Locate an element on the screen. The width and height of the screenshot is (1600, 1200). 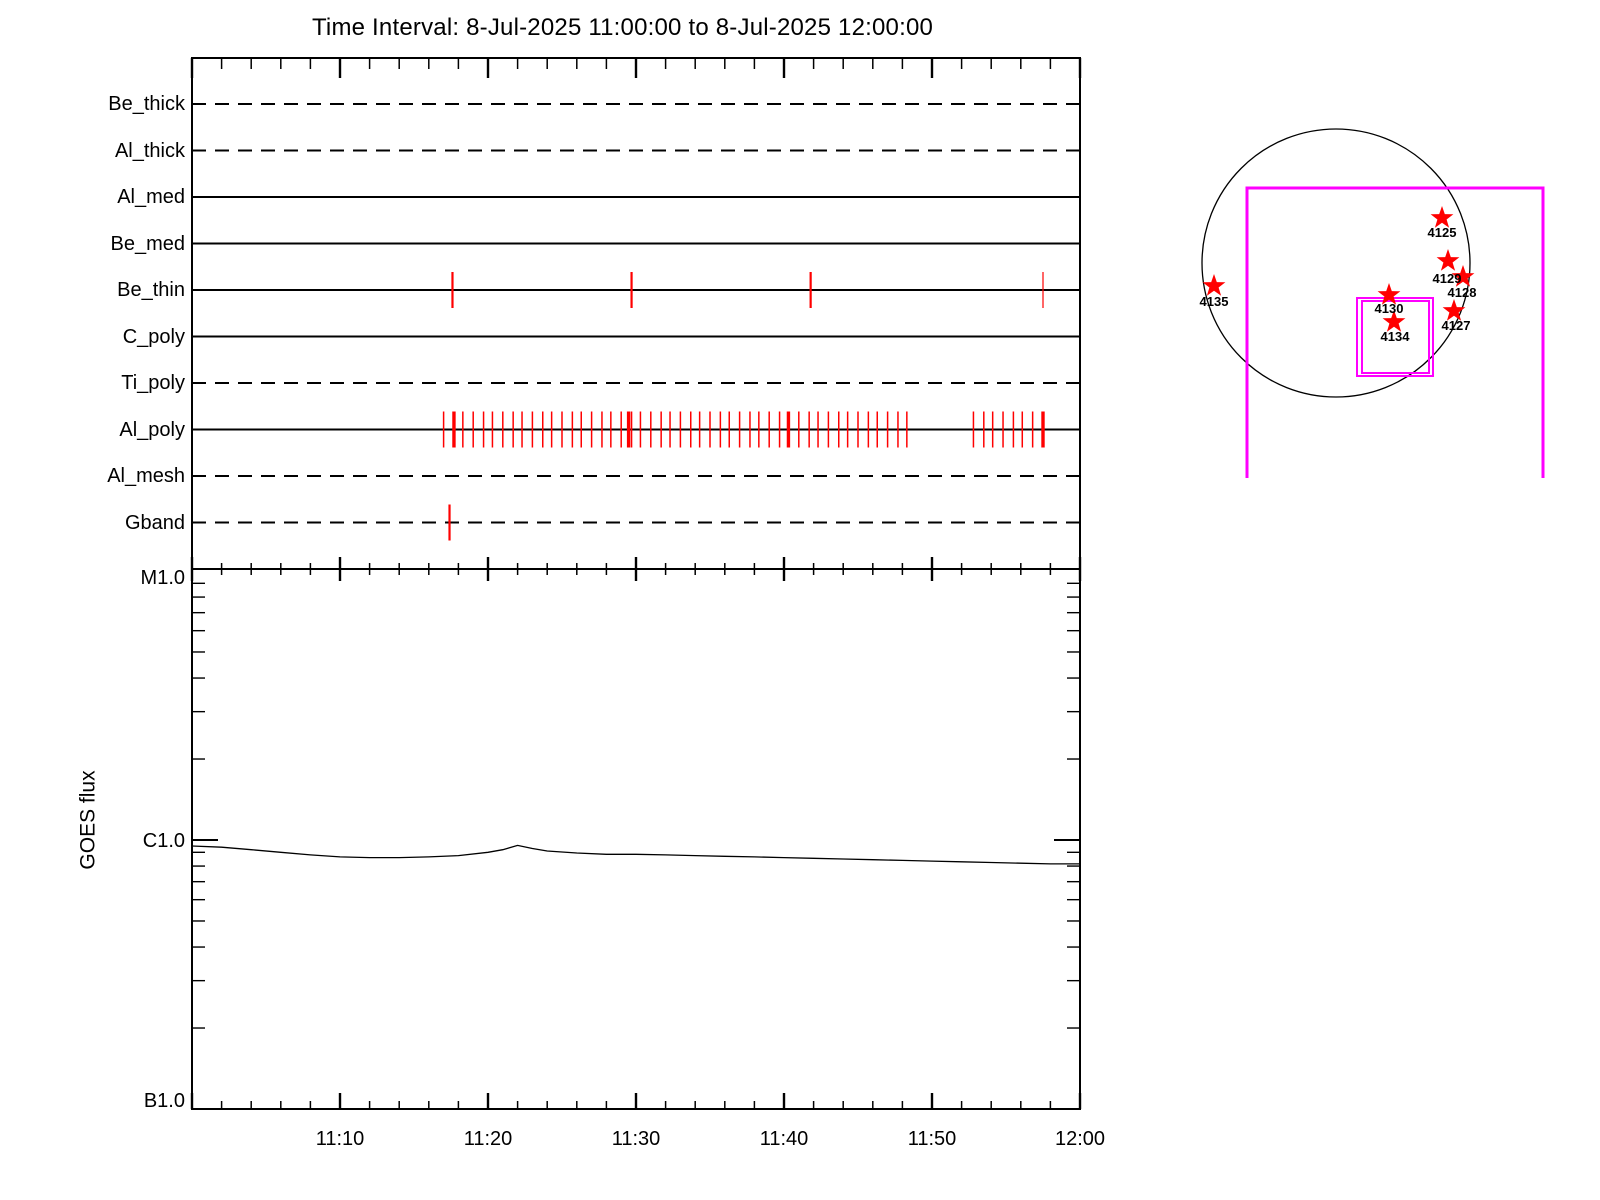
filter-label-al-poly: Al_poly is located at coordinates (152, 430).